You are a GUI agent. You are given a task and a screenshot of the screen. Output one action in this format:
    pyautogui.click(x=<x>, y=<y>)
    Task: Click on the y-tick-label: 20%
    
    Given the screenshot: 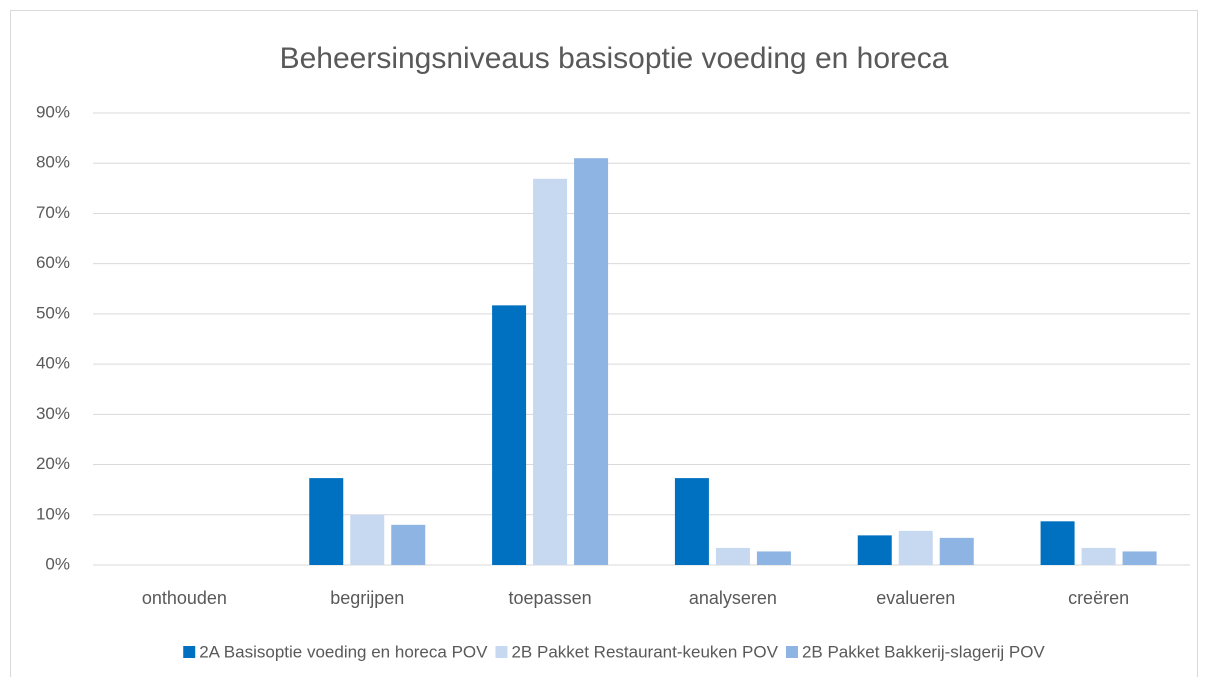 What is the action you would take?
    pyautogui.click(x=53, y=463)
    